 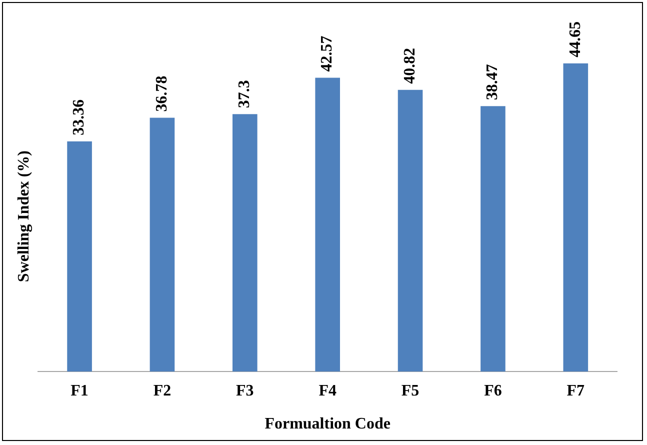 What do you see at coordinates (409, 66) in the screenshot?
I see `data-label: 40.82` at bounding box center [409, 66].